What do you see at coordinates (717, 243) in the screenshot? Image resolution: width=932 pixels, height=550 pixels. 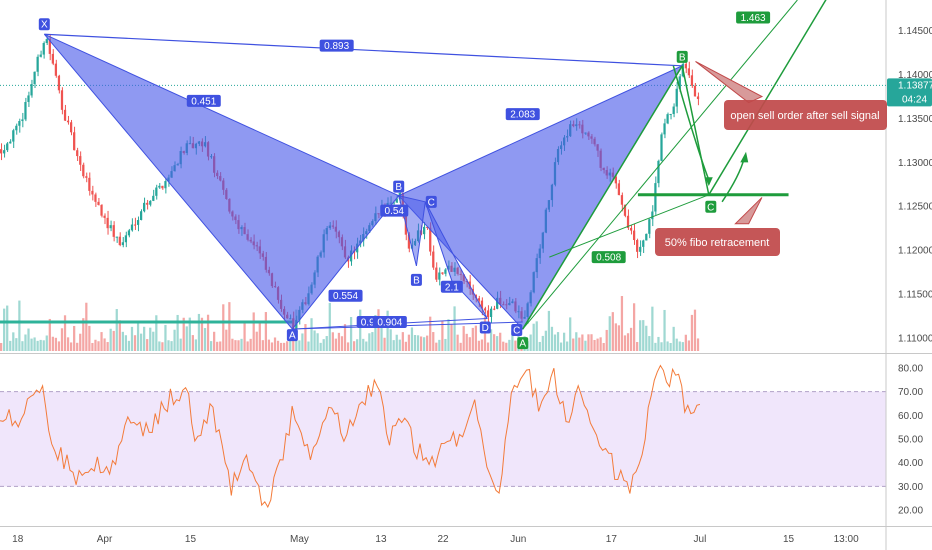 I see `callout-2-text: 50% fibo retracement` at bounding box center [717, 243].